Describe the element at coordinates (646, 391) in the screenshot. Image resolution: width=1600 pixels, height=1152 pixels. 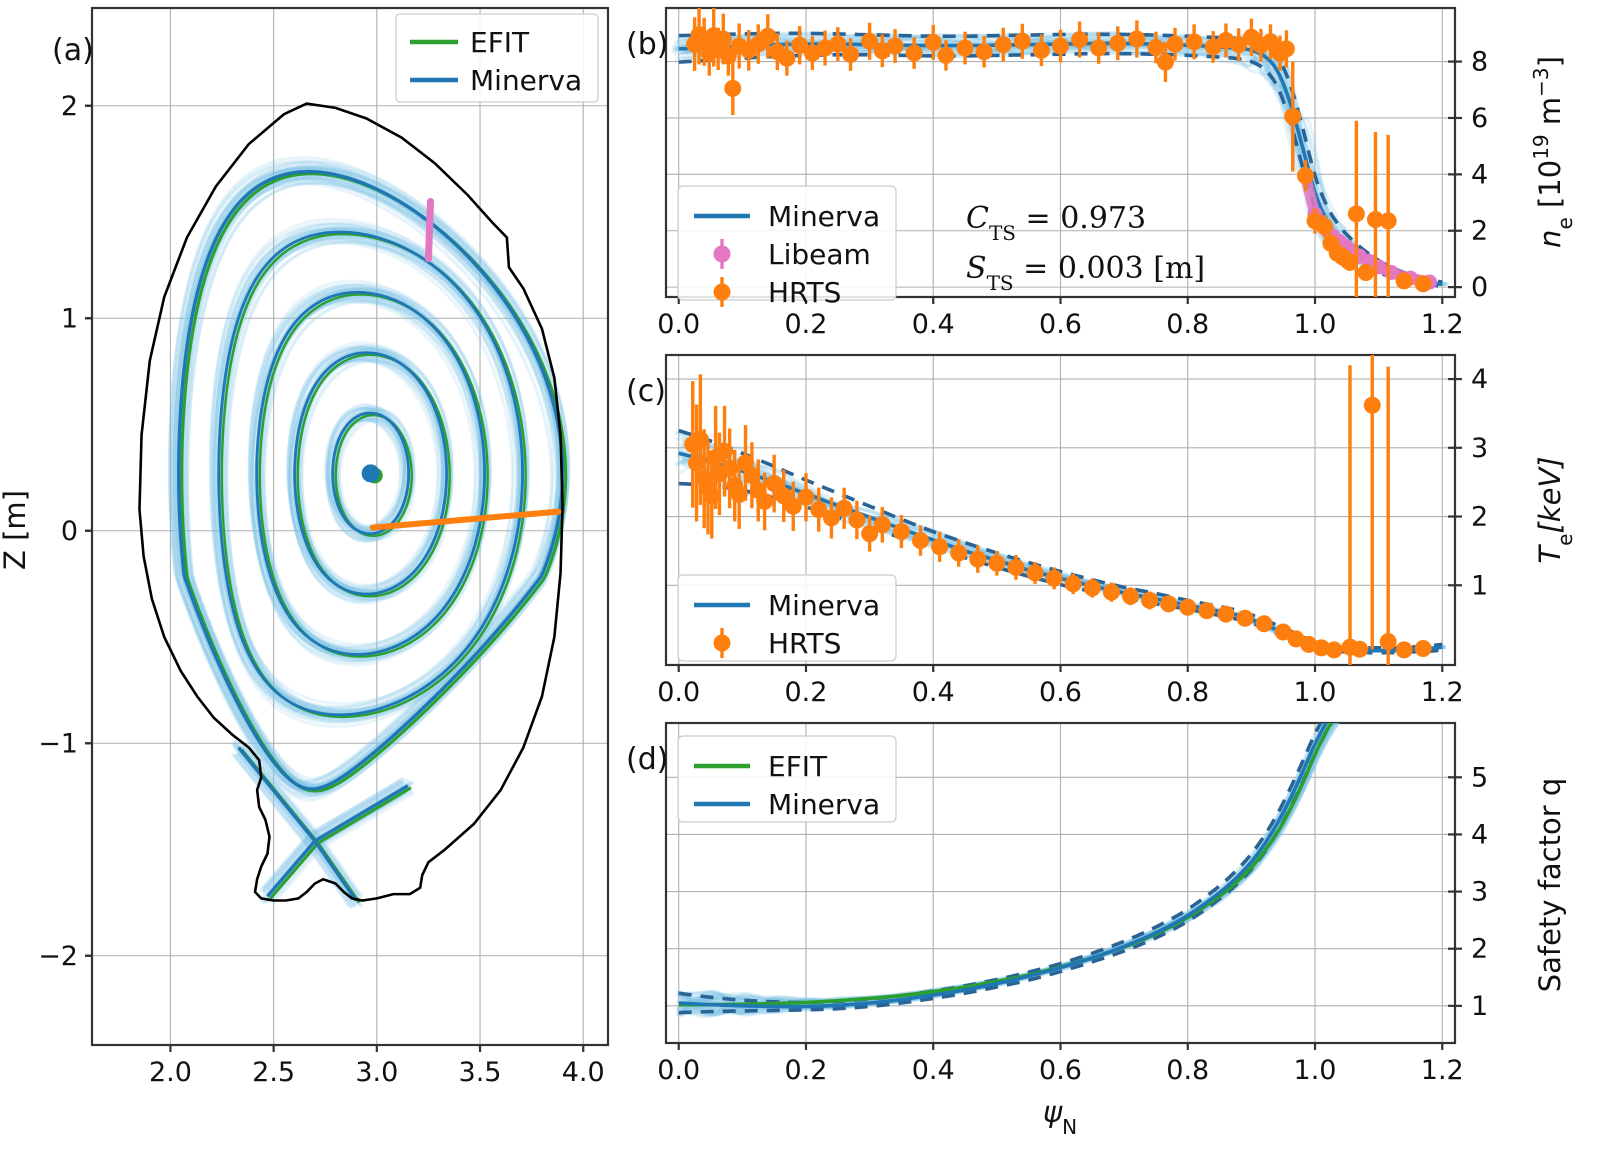
I see `panel-c-label: (c)` at that location.